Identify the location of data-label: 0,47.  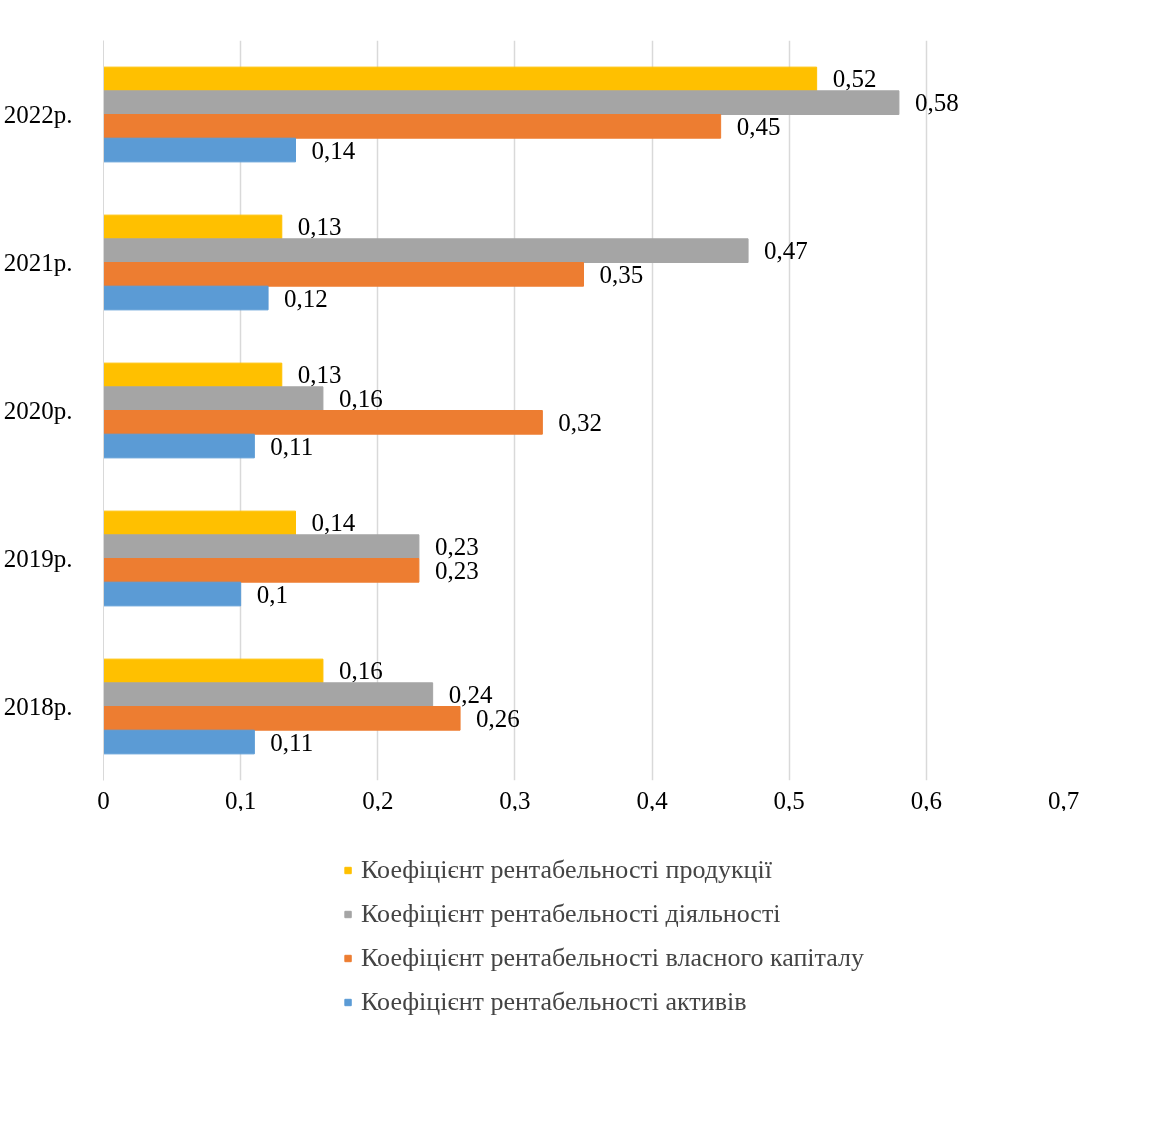
(786, 251).